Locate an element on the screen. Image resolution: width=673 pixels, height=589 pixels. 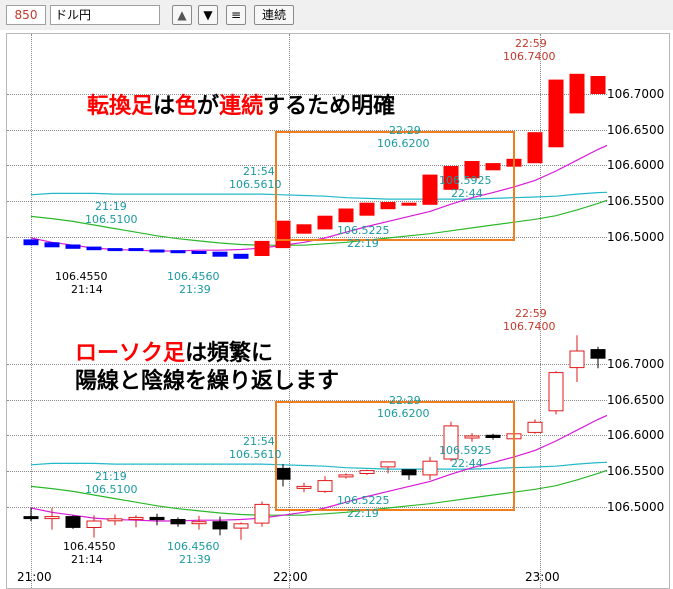
annotation-time: 22:59 is located at coordinates (531, 43).